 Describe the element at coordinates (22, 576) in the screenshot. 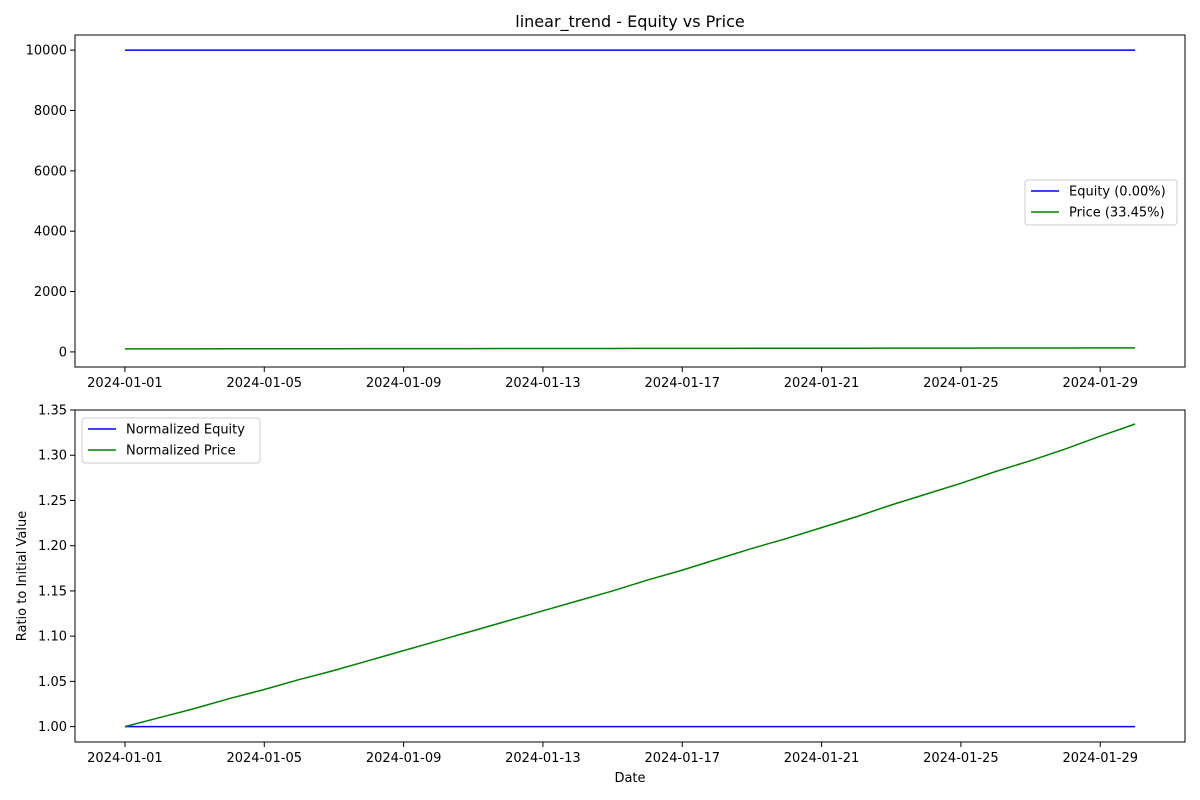

I see `y-axis-label: Ratio to Initial Value` at that location.